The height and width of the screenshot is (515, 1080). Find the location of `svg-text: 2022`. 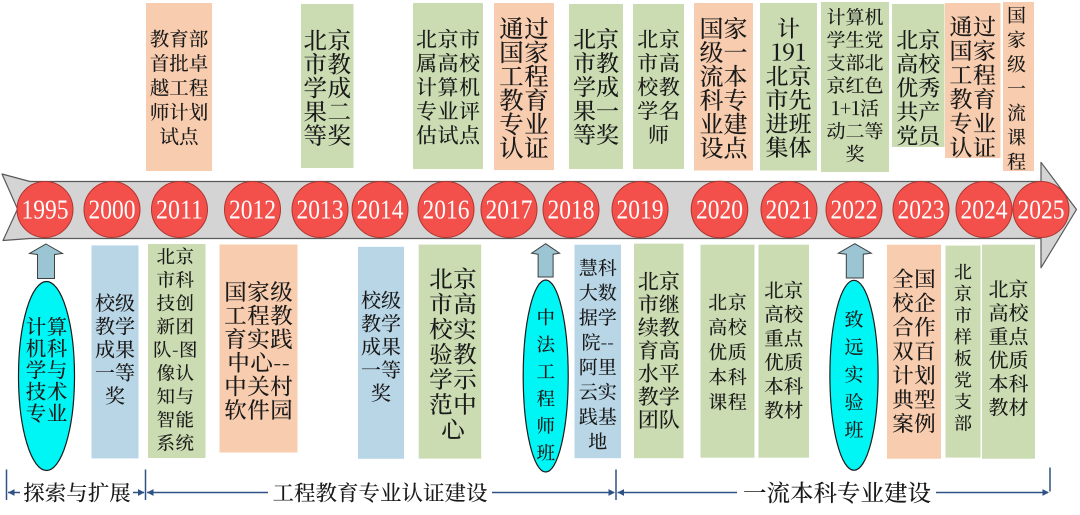

svg-text: 2022 is located at coordinates (854, 208).